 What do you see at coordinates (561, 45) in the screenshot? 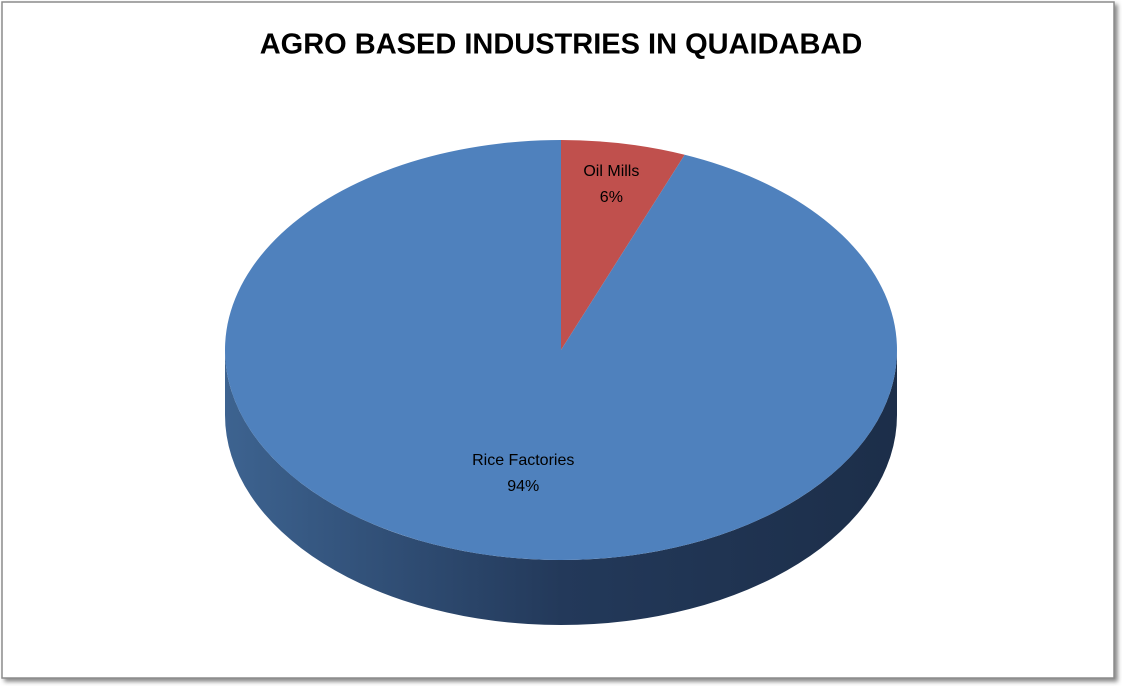
I see `chart-title: AGRO BASED INDUSTRIES IN QUAIDABAD` at bounding box center [561, 45].